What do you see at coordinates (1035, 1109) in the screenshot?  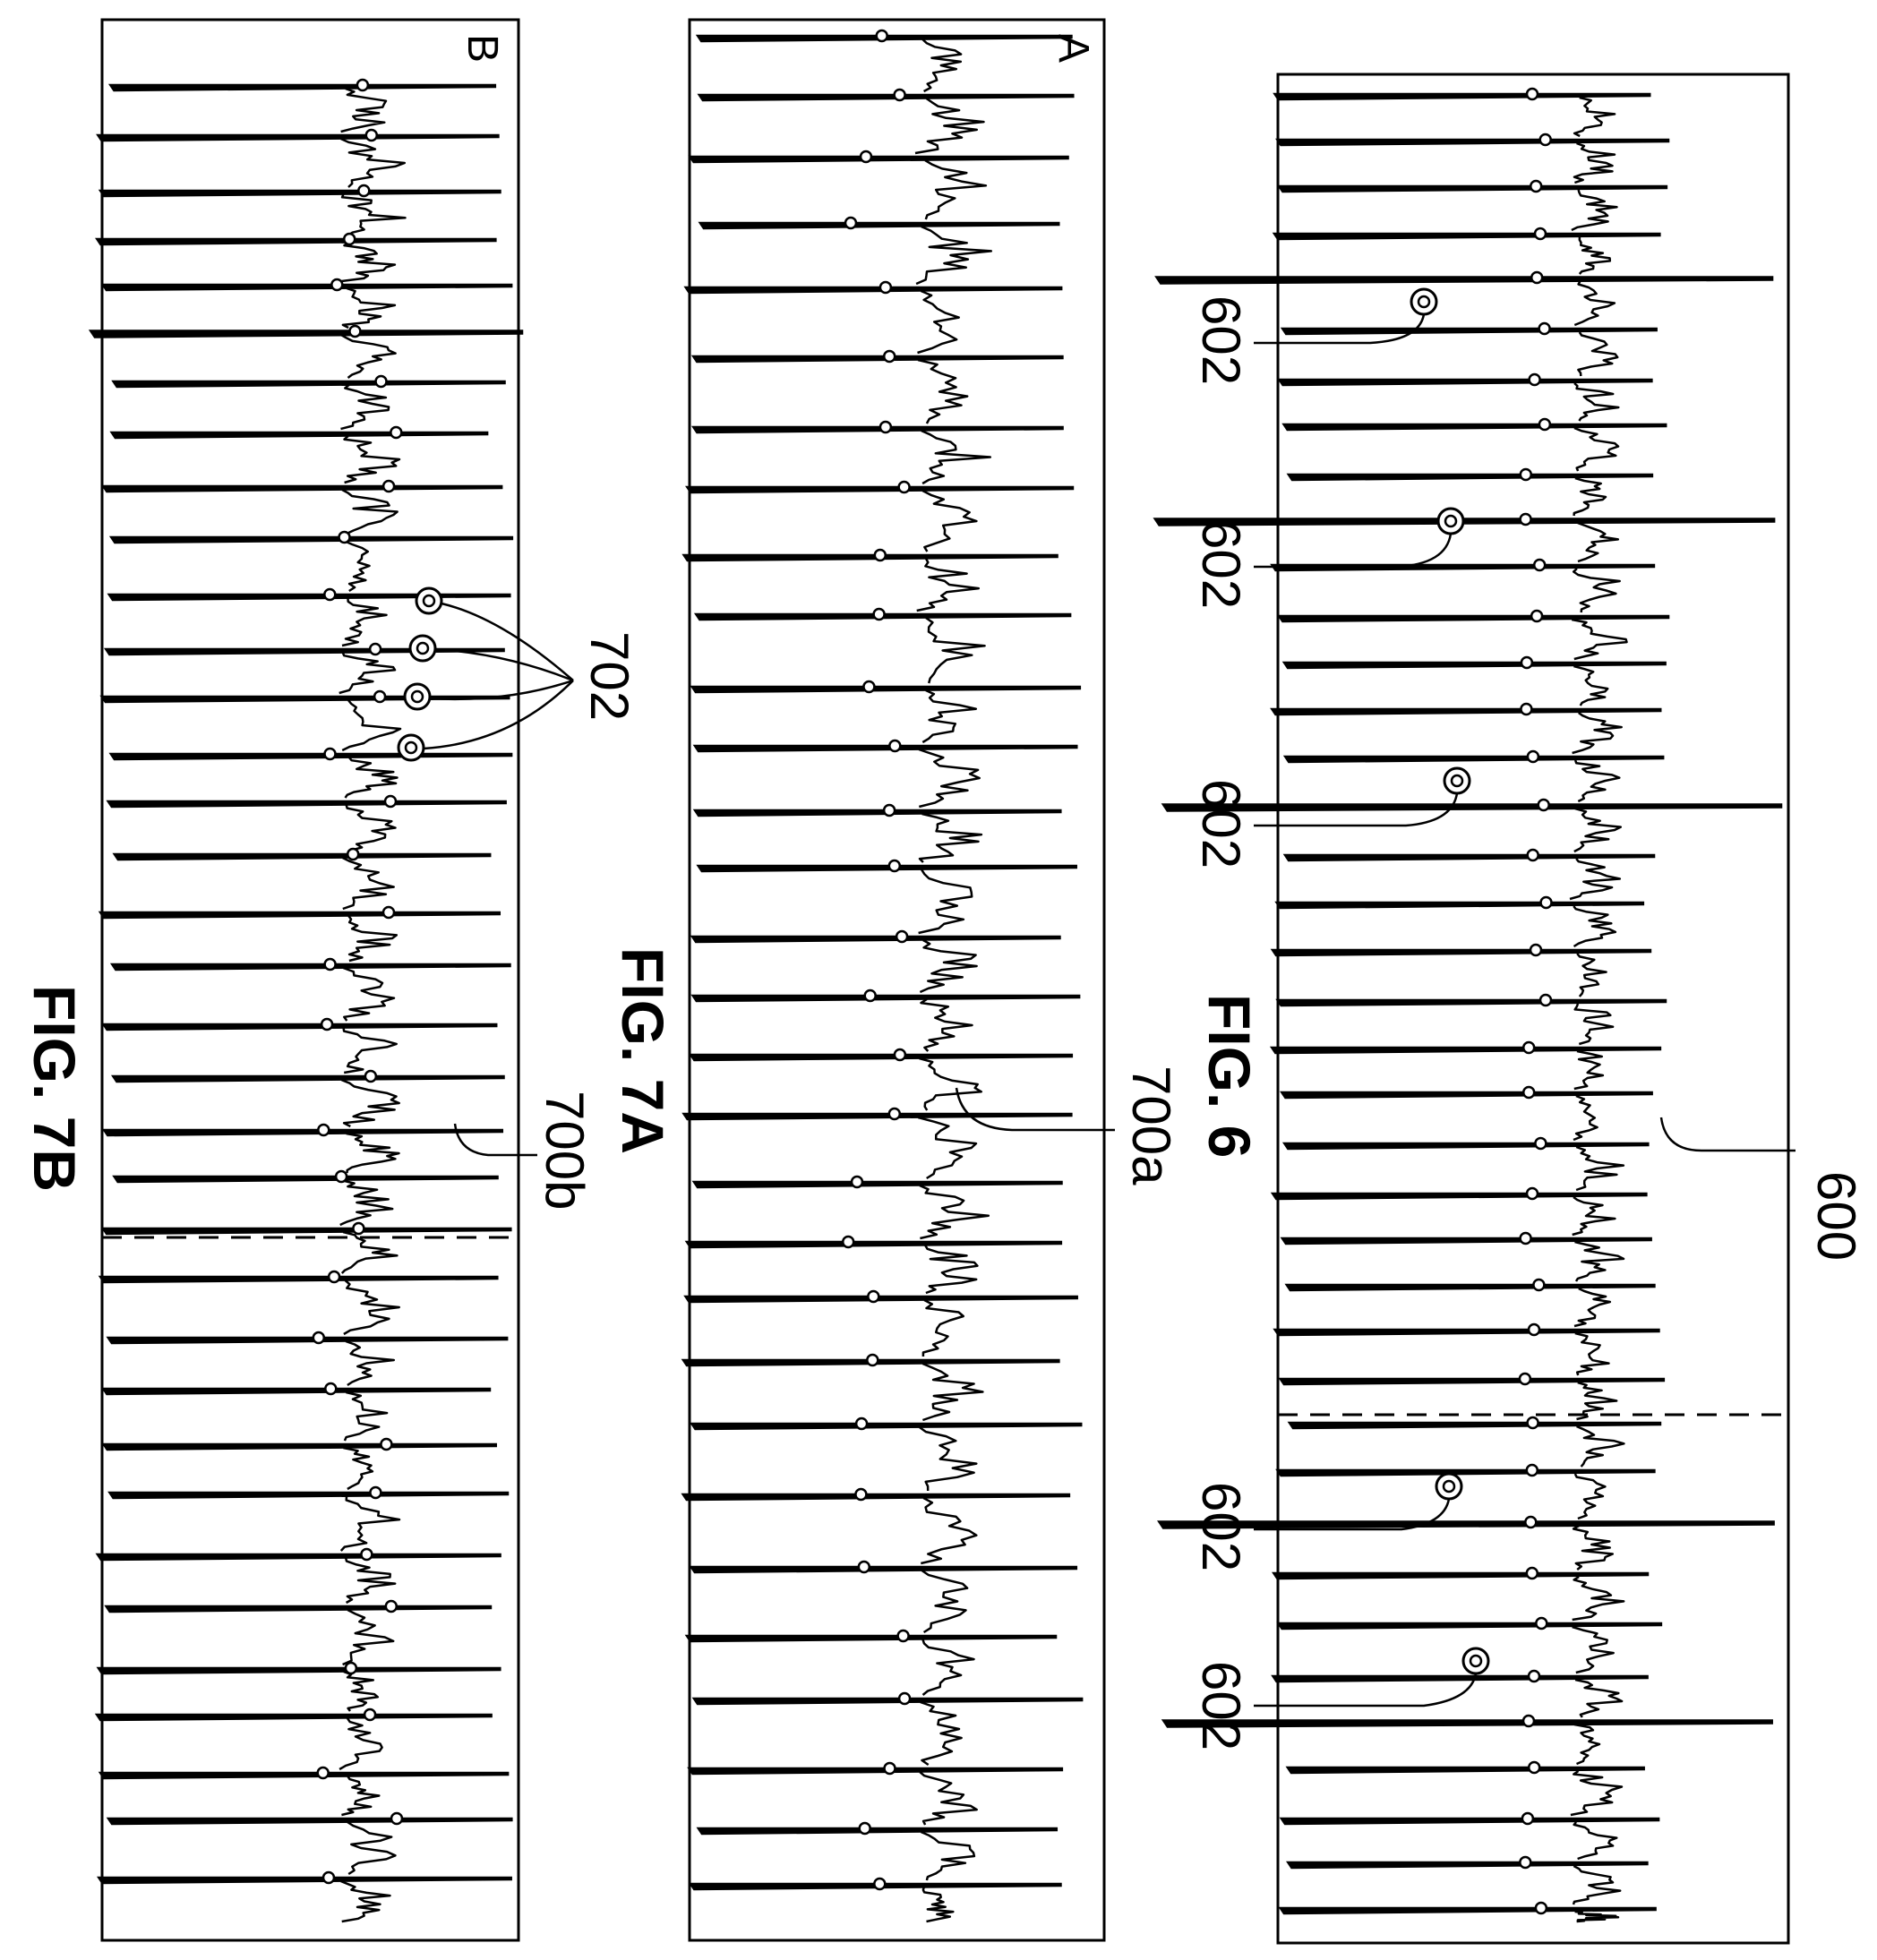 I see `fig7a-trace-leader` at bounding box center [1035, 1109].